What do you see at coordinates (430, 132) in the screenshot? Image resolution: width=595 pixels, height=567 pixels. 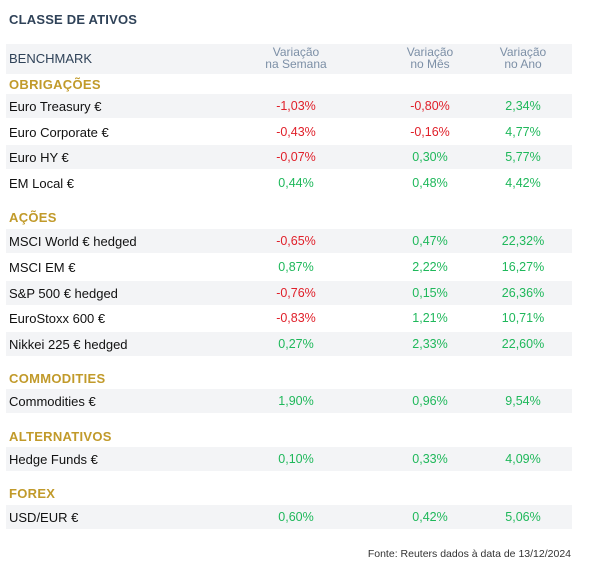 I see `month-change: -0,16%` at bounding box center [430, 132].